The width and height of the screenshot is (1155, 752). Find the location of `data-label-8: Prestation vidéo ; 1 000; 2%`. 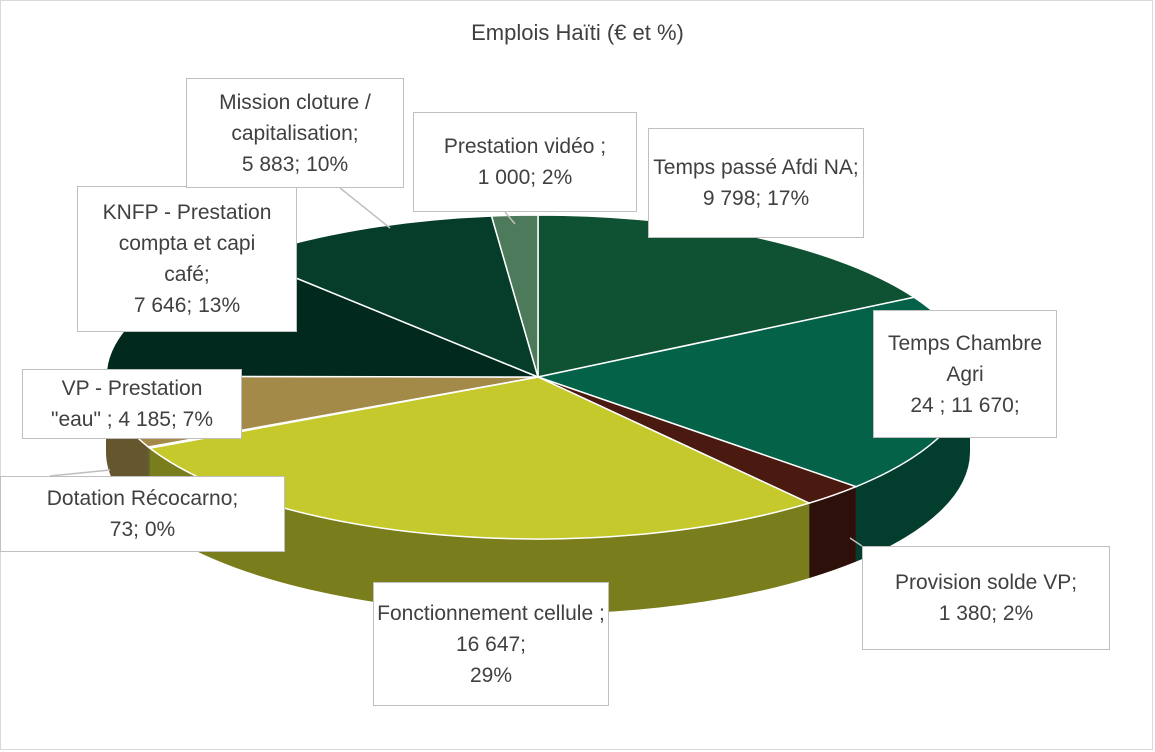

data-label-8: Prestation vidéo ; 1 000; 2% is located at coordinates (525, 162).